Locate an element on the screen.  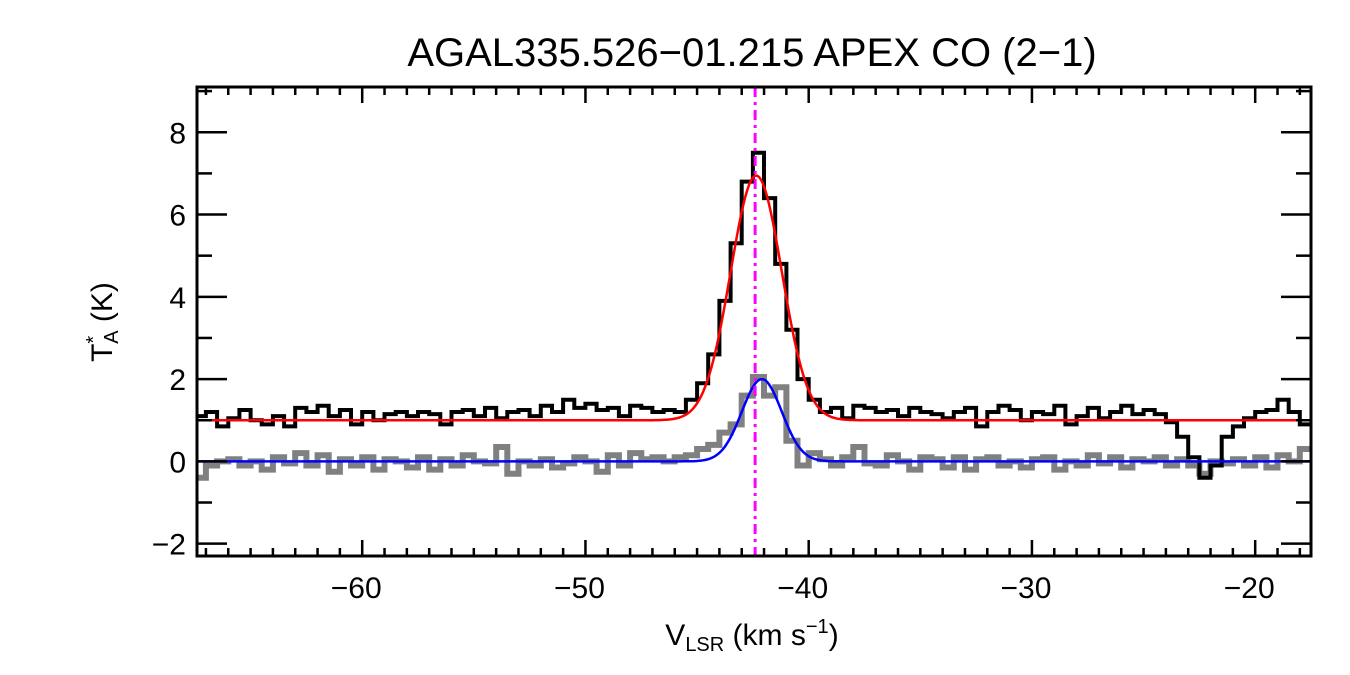
x-tick-label: −30 is located at coordinates (1025, 588).